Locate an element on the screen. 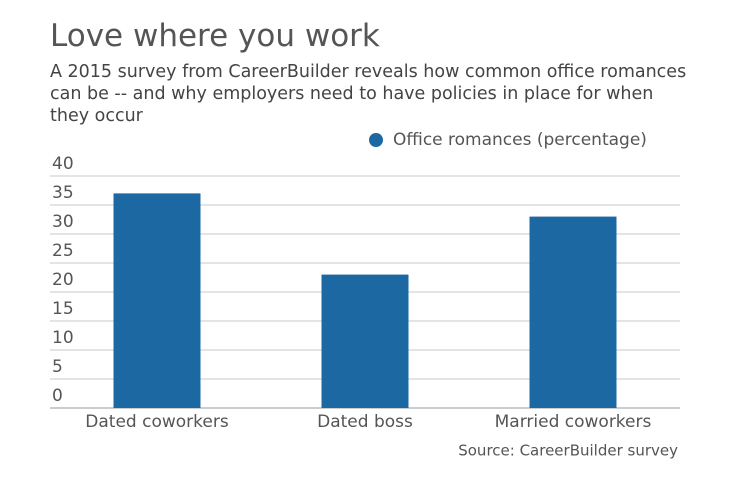 This screenshot has width=740, height=482. y-tick-label: 15 is located at coordinates (63, 309).